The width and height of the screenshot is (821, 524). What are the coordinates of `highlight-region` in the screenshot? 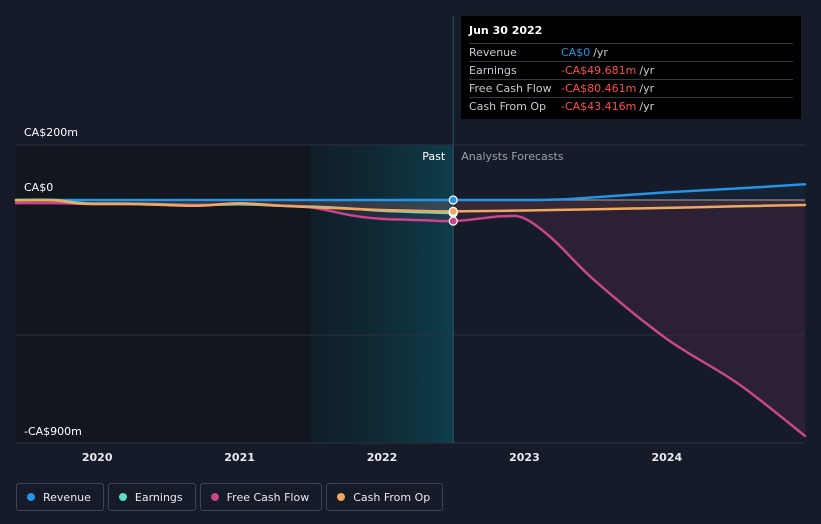 It's located at (382, 294).